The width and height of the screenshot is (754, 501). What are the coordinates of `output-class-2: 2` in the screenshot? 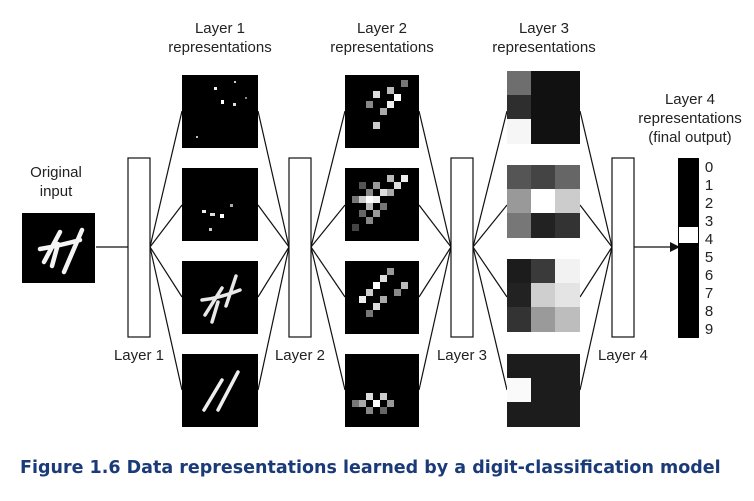 It's located at (709, 203).